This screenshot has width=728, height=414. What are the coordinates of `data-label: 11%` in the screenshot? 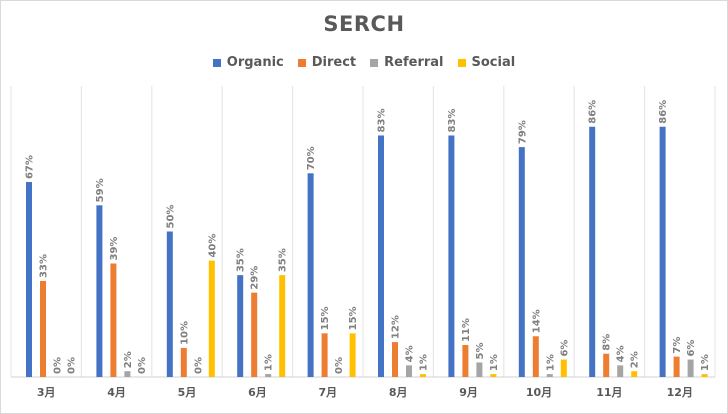 It's located at (466, 330).